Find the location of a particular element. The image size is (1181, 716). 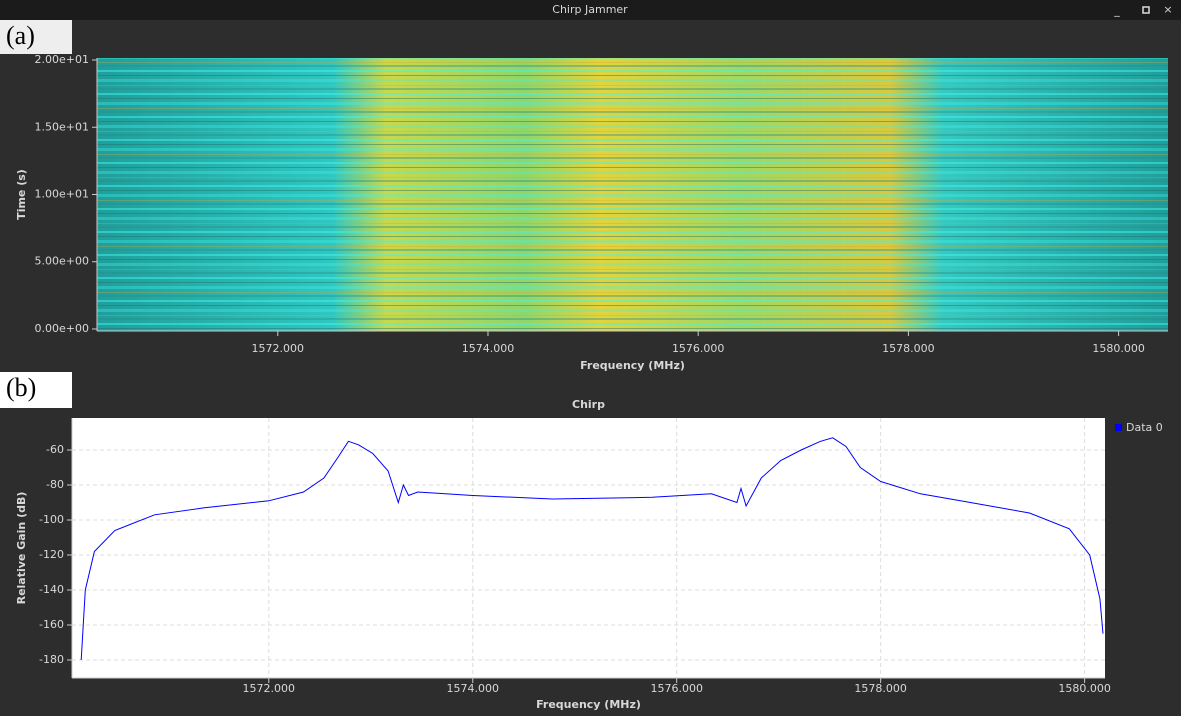

y-tick-label: 1.00e+01 is located at coordinates (62, 194).